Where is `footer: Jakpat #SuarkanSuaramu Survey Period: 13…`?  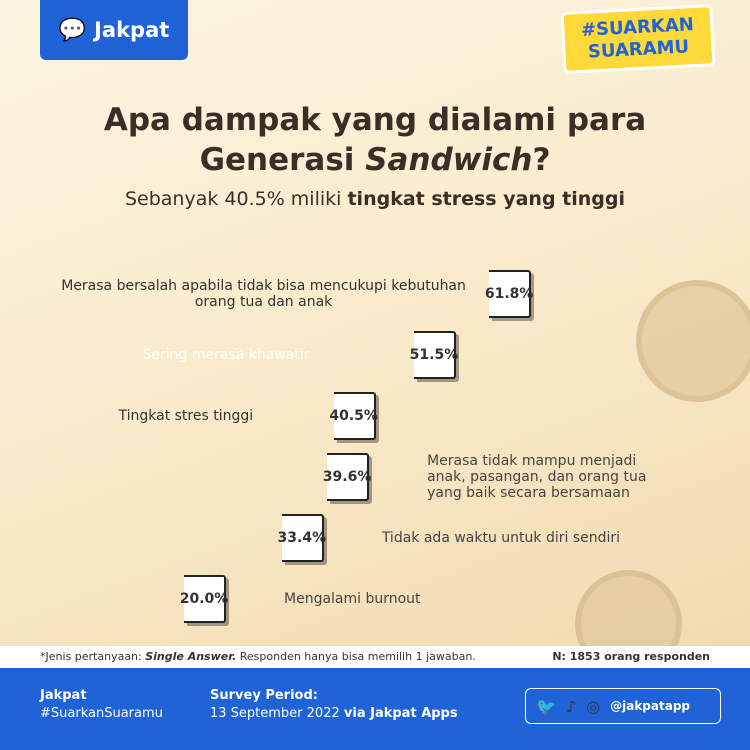
footer: Jakpat #SuarkanSuaramu Survey Period: 13… is located at coordinates (375, 709).